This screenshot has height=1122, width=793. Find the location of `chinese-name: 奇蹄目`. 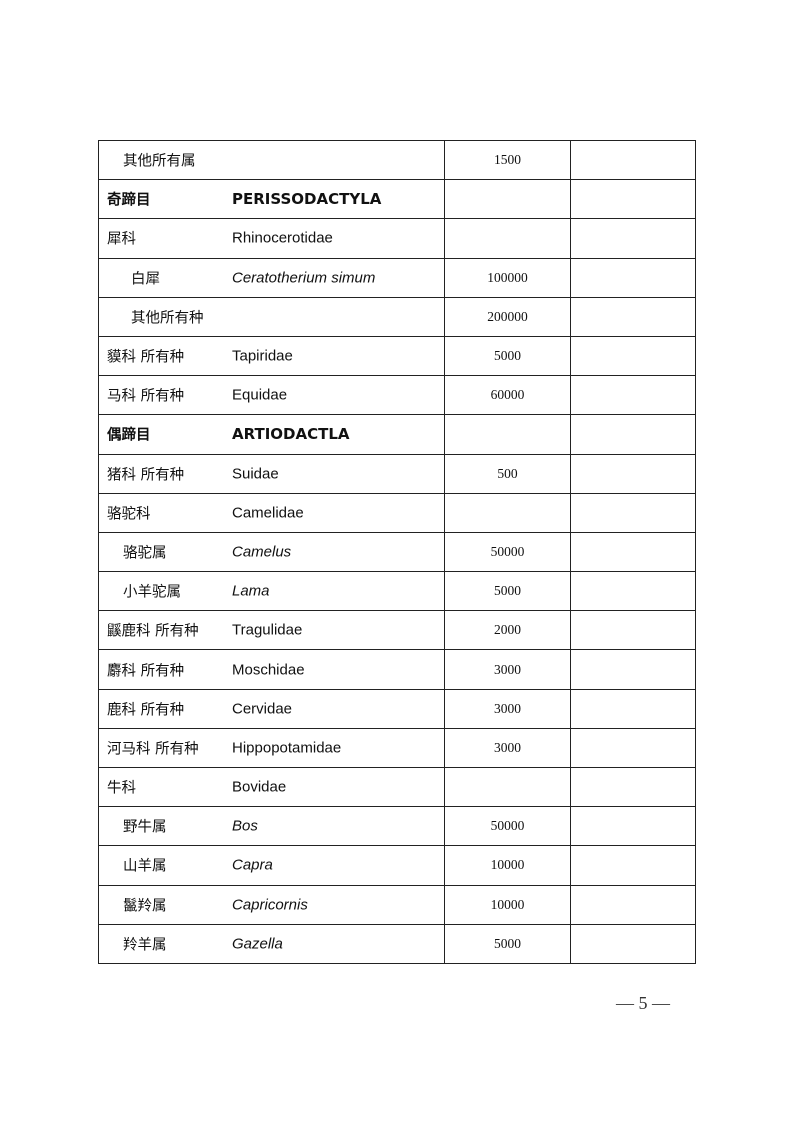

chinese-name: 奇蹄目 is located at coordinates (129, 200).